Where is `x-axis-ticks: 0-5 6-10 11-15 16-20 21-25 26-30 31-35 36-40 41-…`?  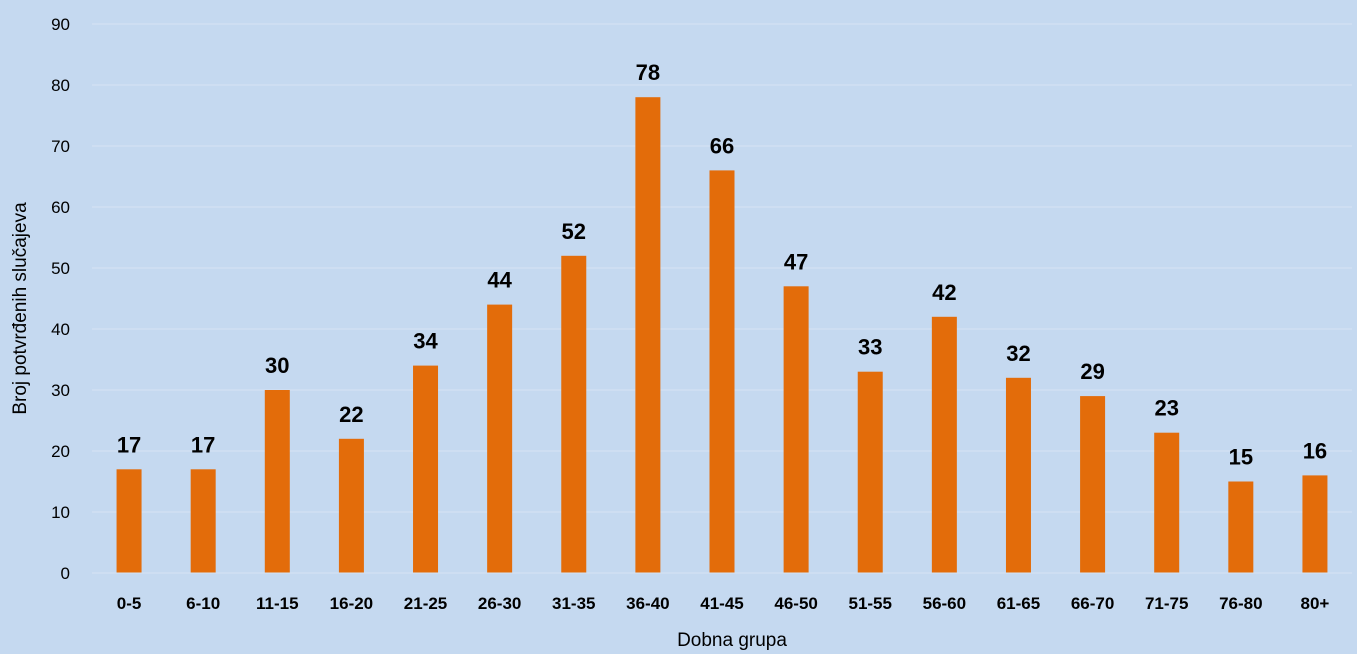
x-axis-ticks: 0-5 6-10 11-15 16-20 21-25 26-30 31-35 36-40 41-… is located at coordinates (723, 603).